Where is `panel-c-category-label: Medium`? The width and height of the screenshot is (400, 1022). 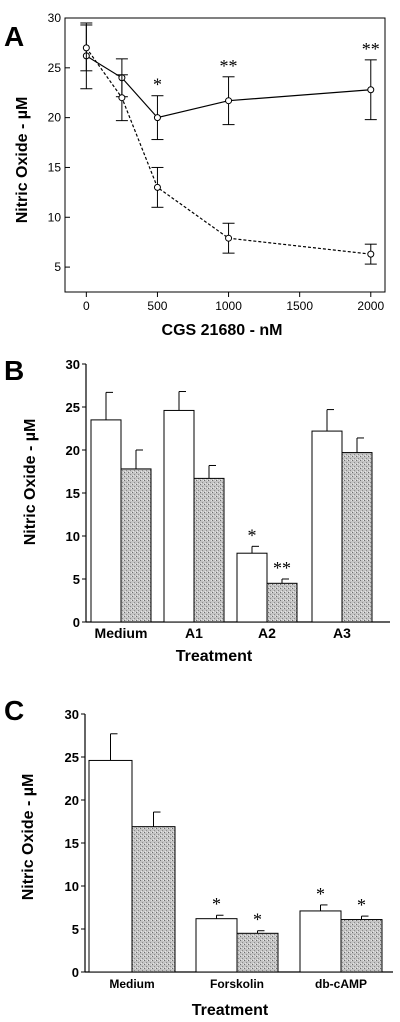
panel-c-category-label: Medium is located at coordinates (131, 984).